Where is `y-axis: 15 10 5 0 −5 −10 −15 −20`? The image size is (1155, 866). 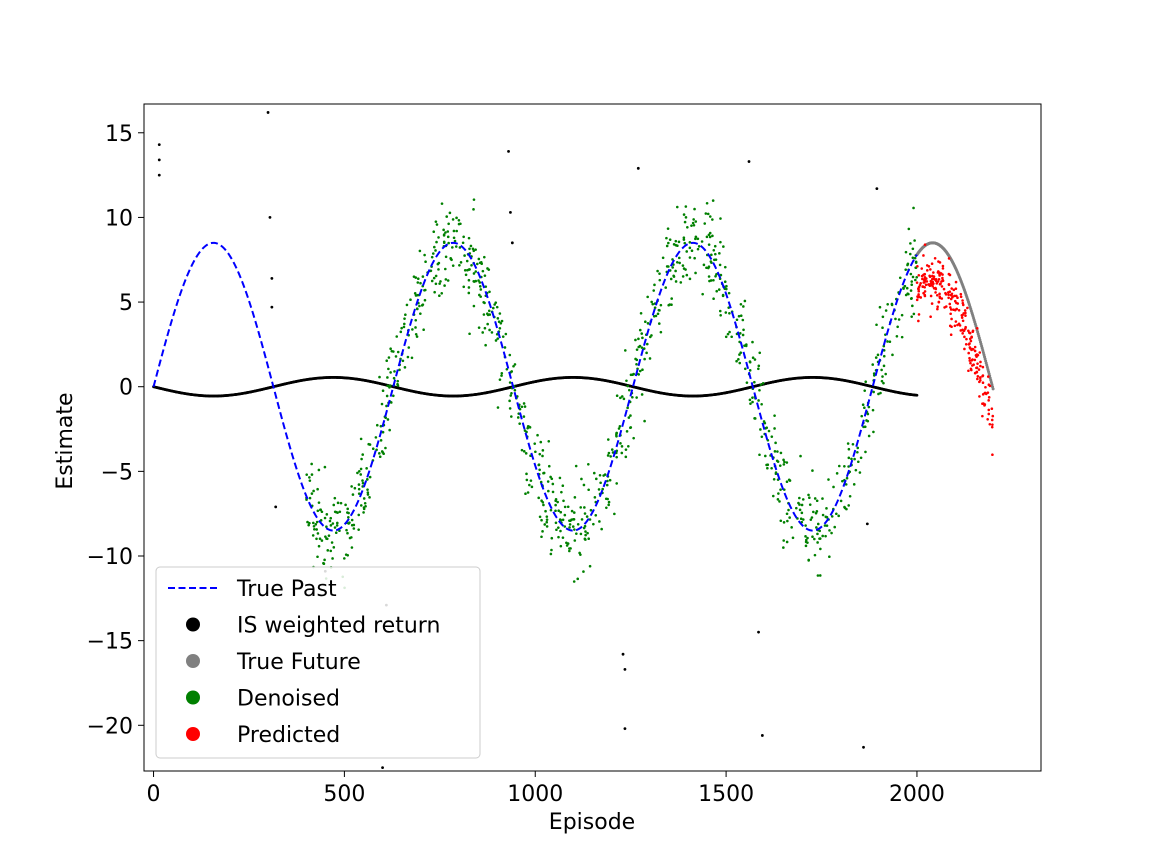
y-axis: 15 10 5 0 −5 −10 −15 −20 is located at coordinates (115, 430).